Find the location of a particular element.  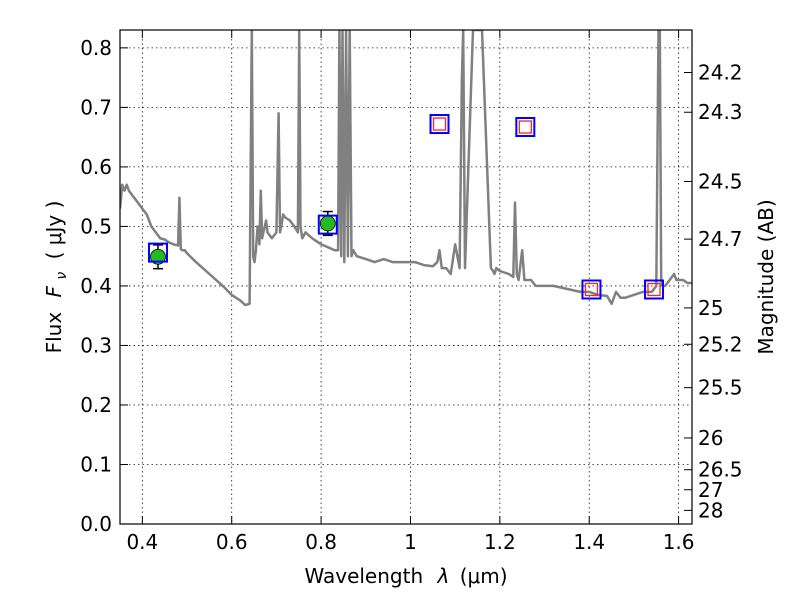

y-tick-label: 0.1 is located at coordinates (96, 464).